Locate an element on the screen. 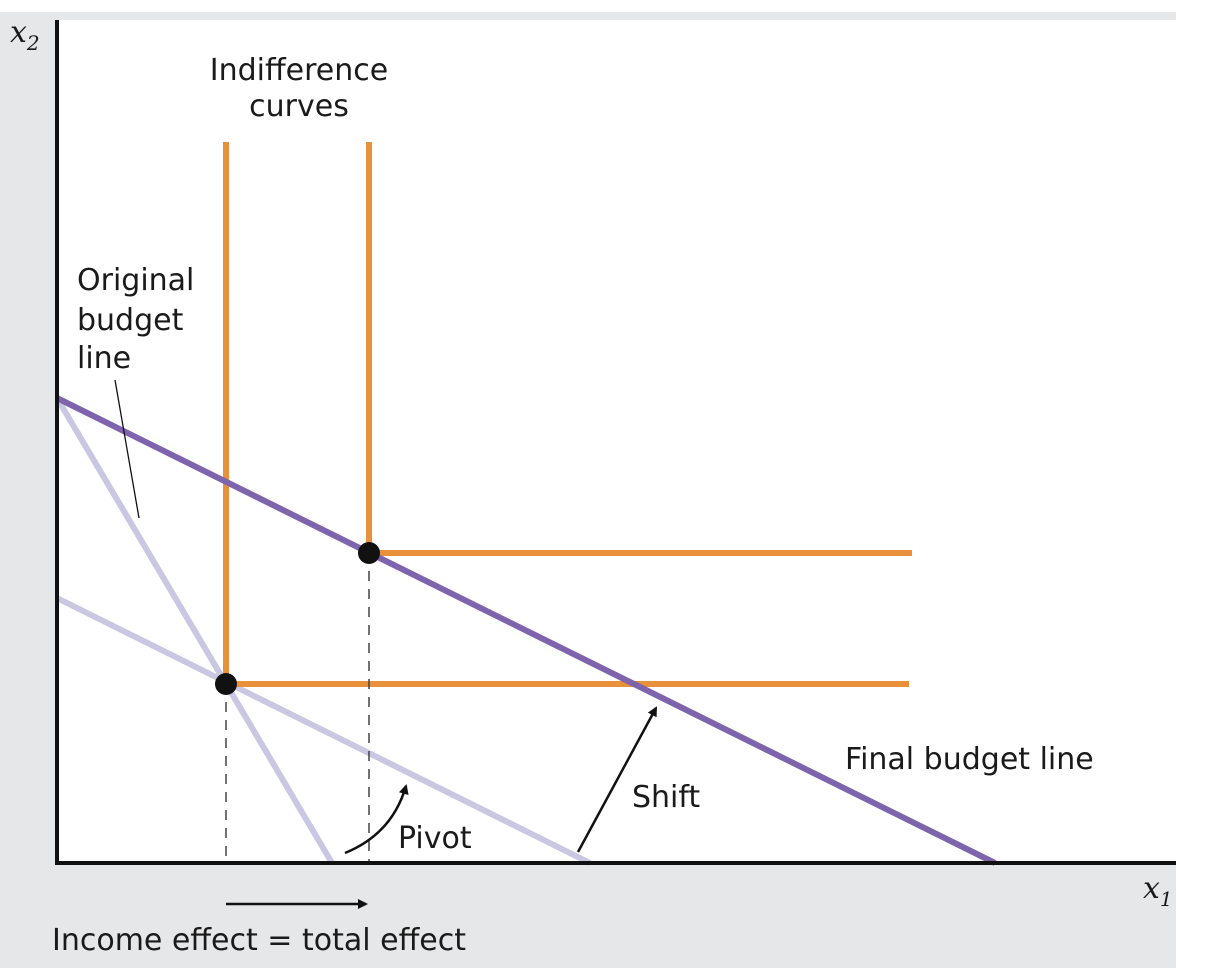 The height and width of the screenshot is (972, 1216). original-budget-label-line3: line is located at coordinates (104, 358).